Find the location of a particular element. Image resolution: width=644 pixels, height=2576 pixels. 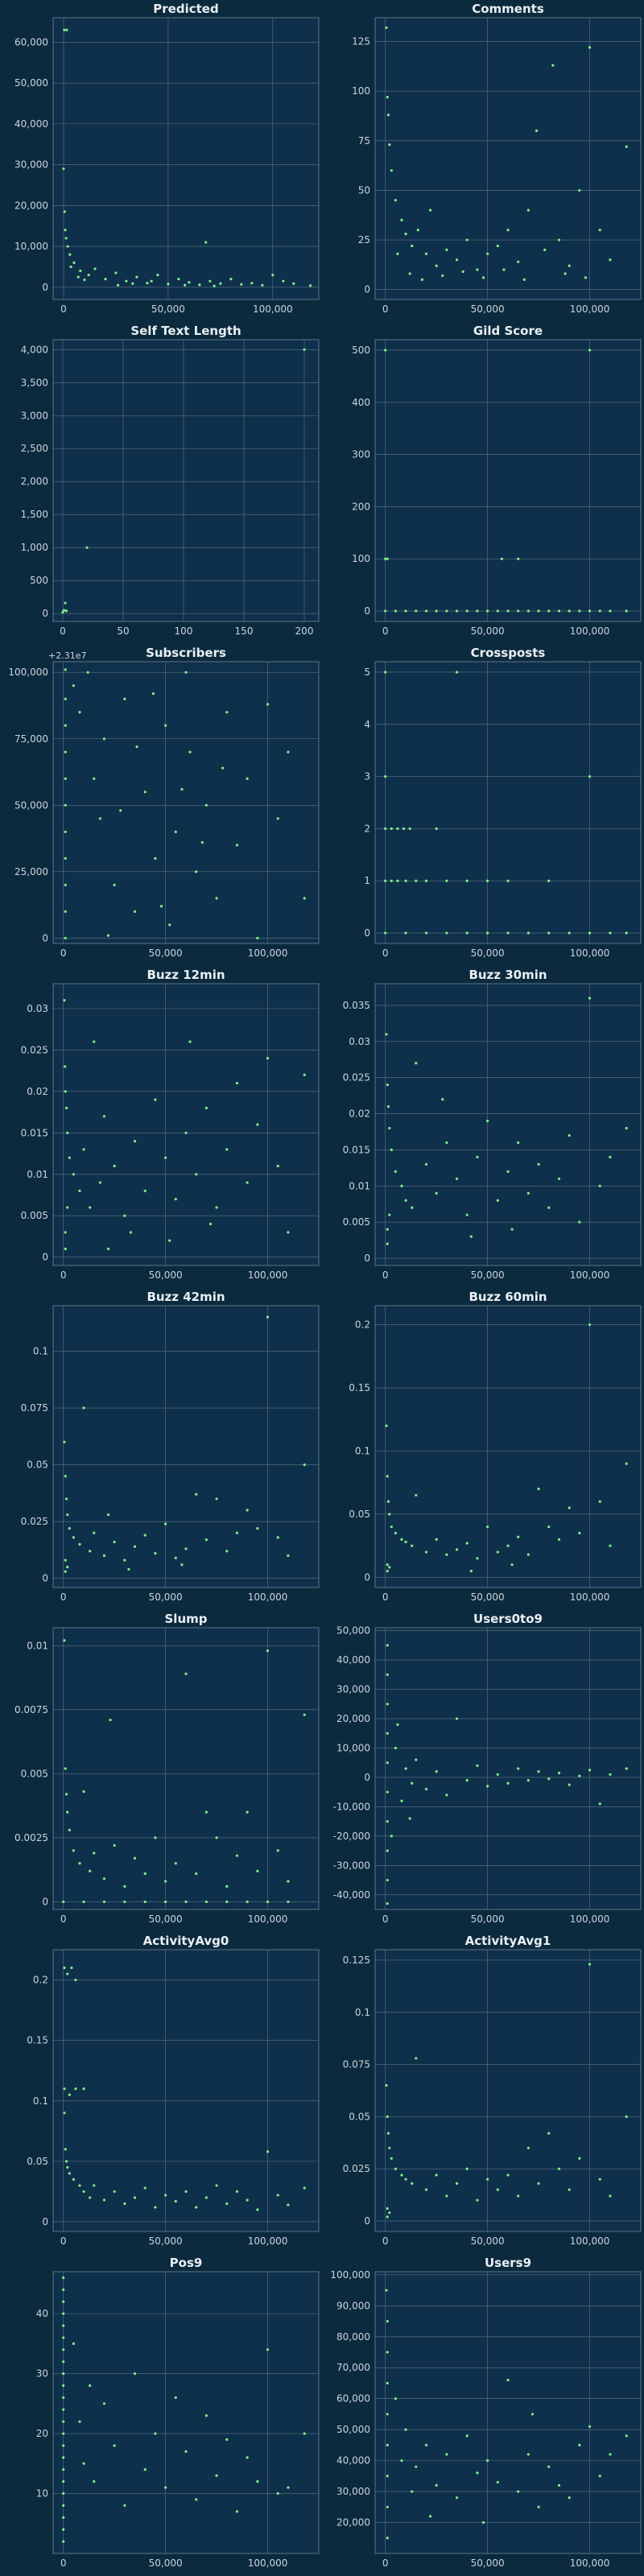

pos9-x-tick-label: 0 is located at coordinates (63, 2563).